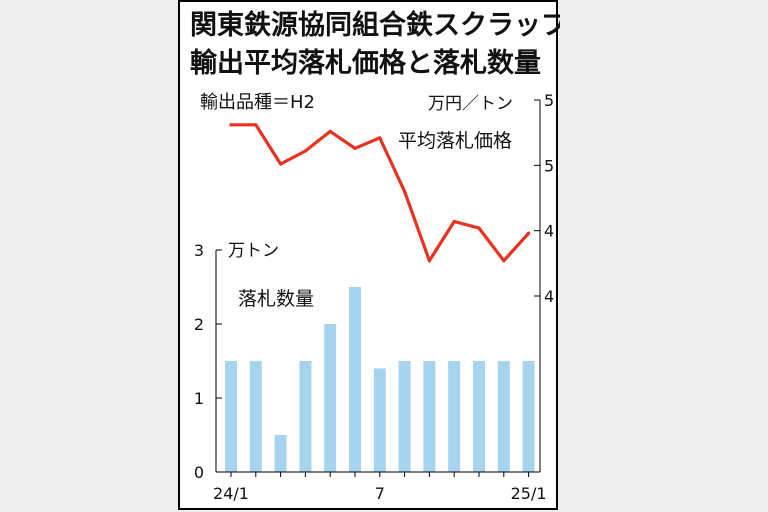  What do you see at coordinates (231, 125) in the screenshot?
I see `price-point-24/1` at bounding box center [231, 125].